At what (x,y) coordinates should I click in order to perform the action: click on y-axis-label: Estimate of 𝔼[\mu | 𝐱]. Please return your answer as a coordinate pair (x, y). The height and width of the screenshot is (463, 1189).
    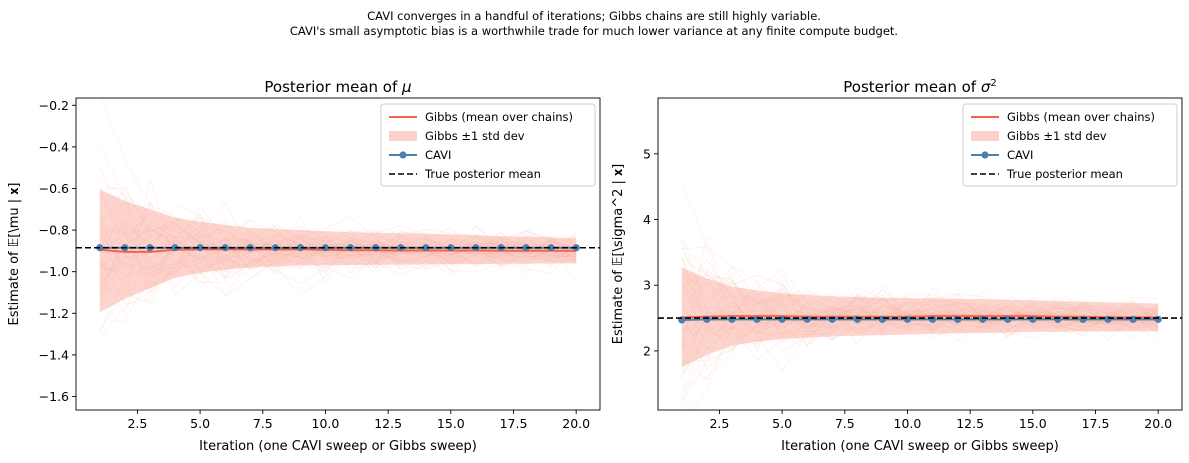
    Looking at the image, I should click on (14, 254).